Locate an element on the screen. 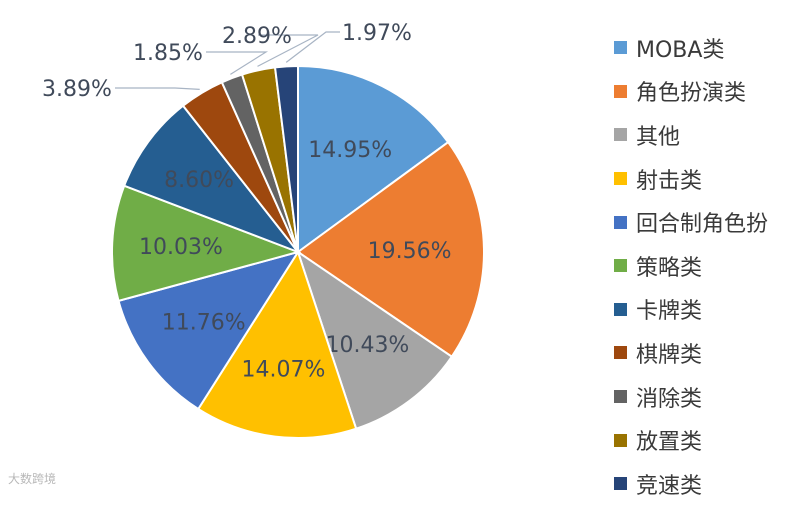  data-label-8: 3.89% is located at coordinates (77, 89).